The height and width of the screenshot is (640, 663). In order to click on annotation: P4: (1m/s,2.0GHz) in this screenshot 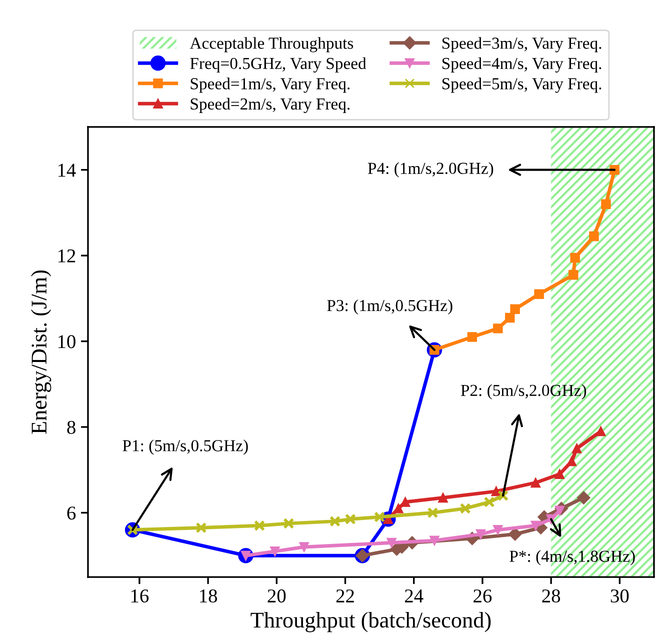, I will do `click(431, 170)`.